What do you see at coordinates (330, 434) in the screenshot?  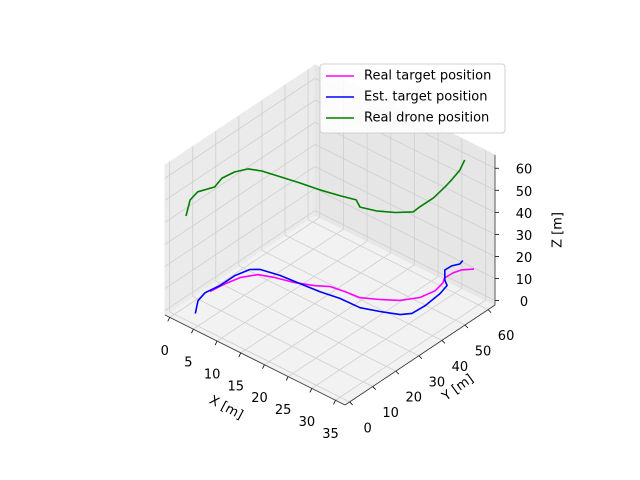 I see `x-tick-label: 35` at bounding box center [330, 434].